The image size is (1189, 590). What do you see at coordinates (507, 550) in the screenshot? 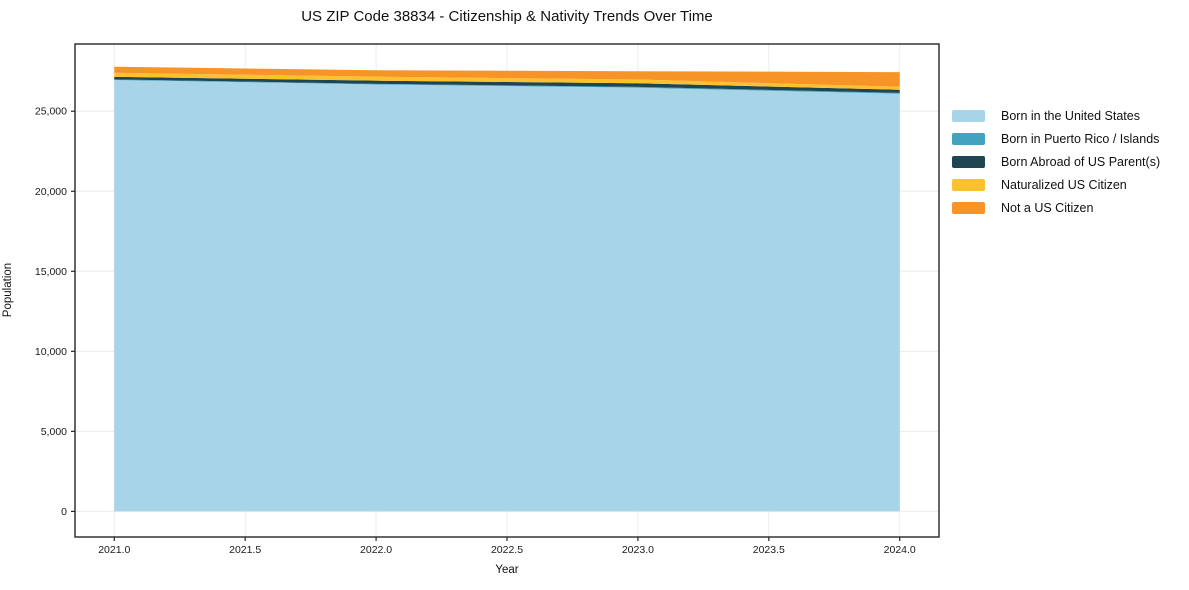
I see `x-tick-label: 2022.5` at bounding box center [507, 550].